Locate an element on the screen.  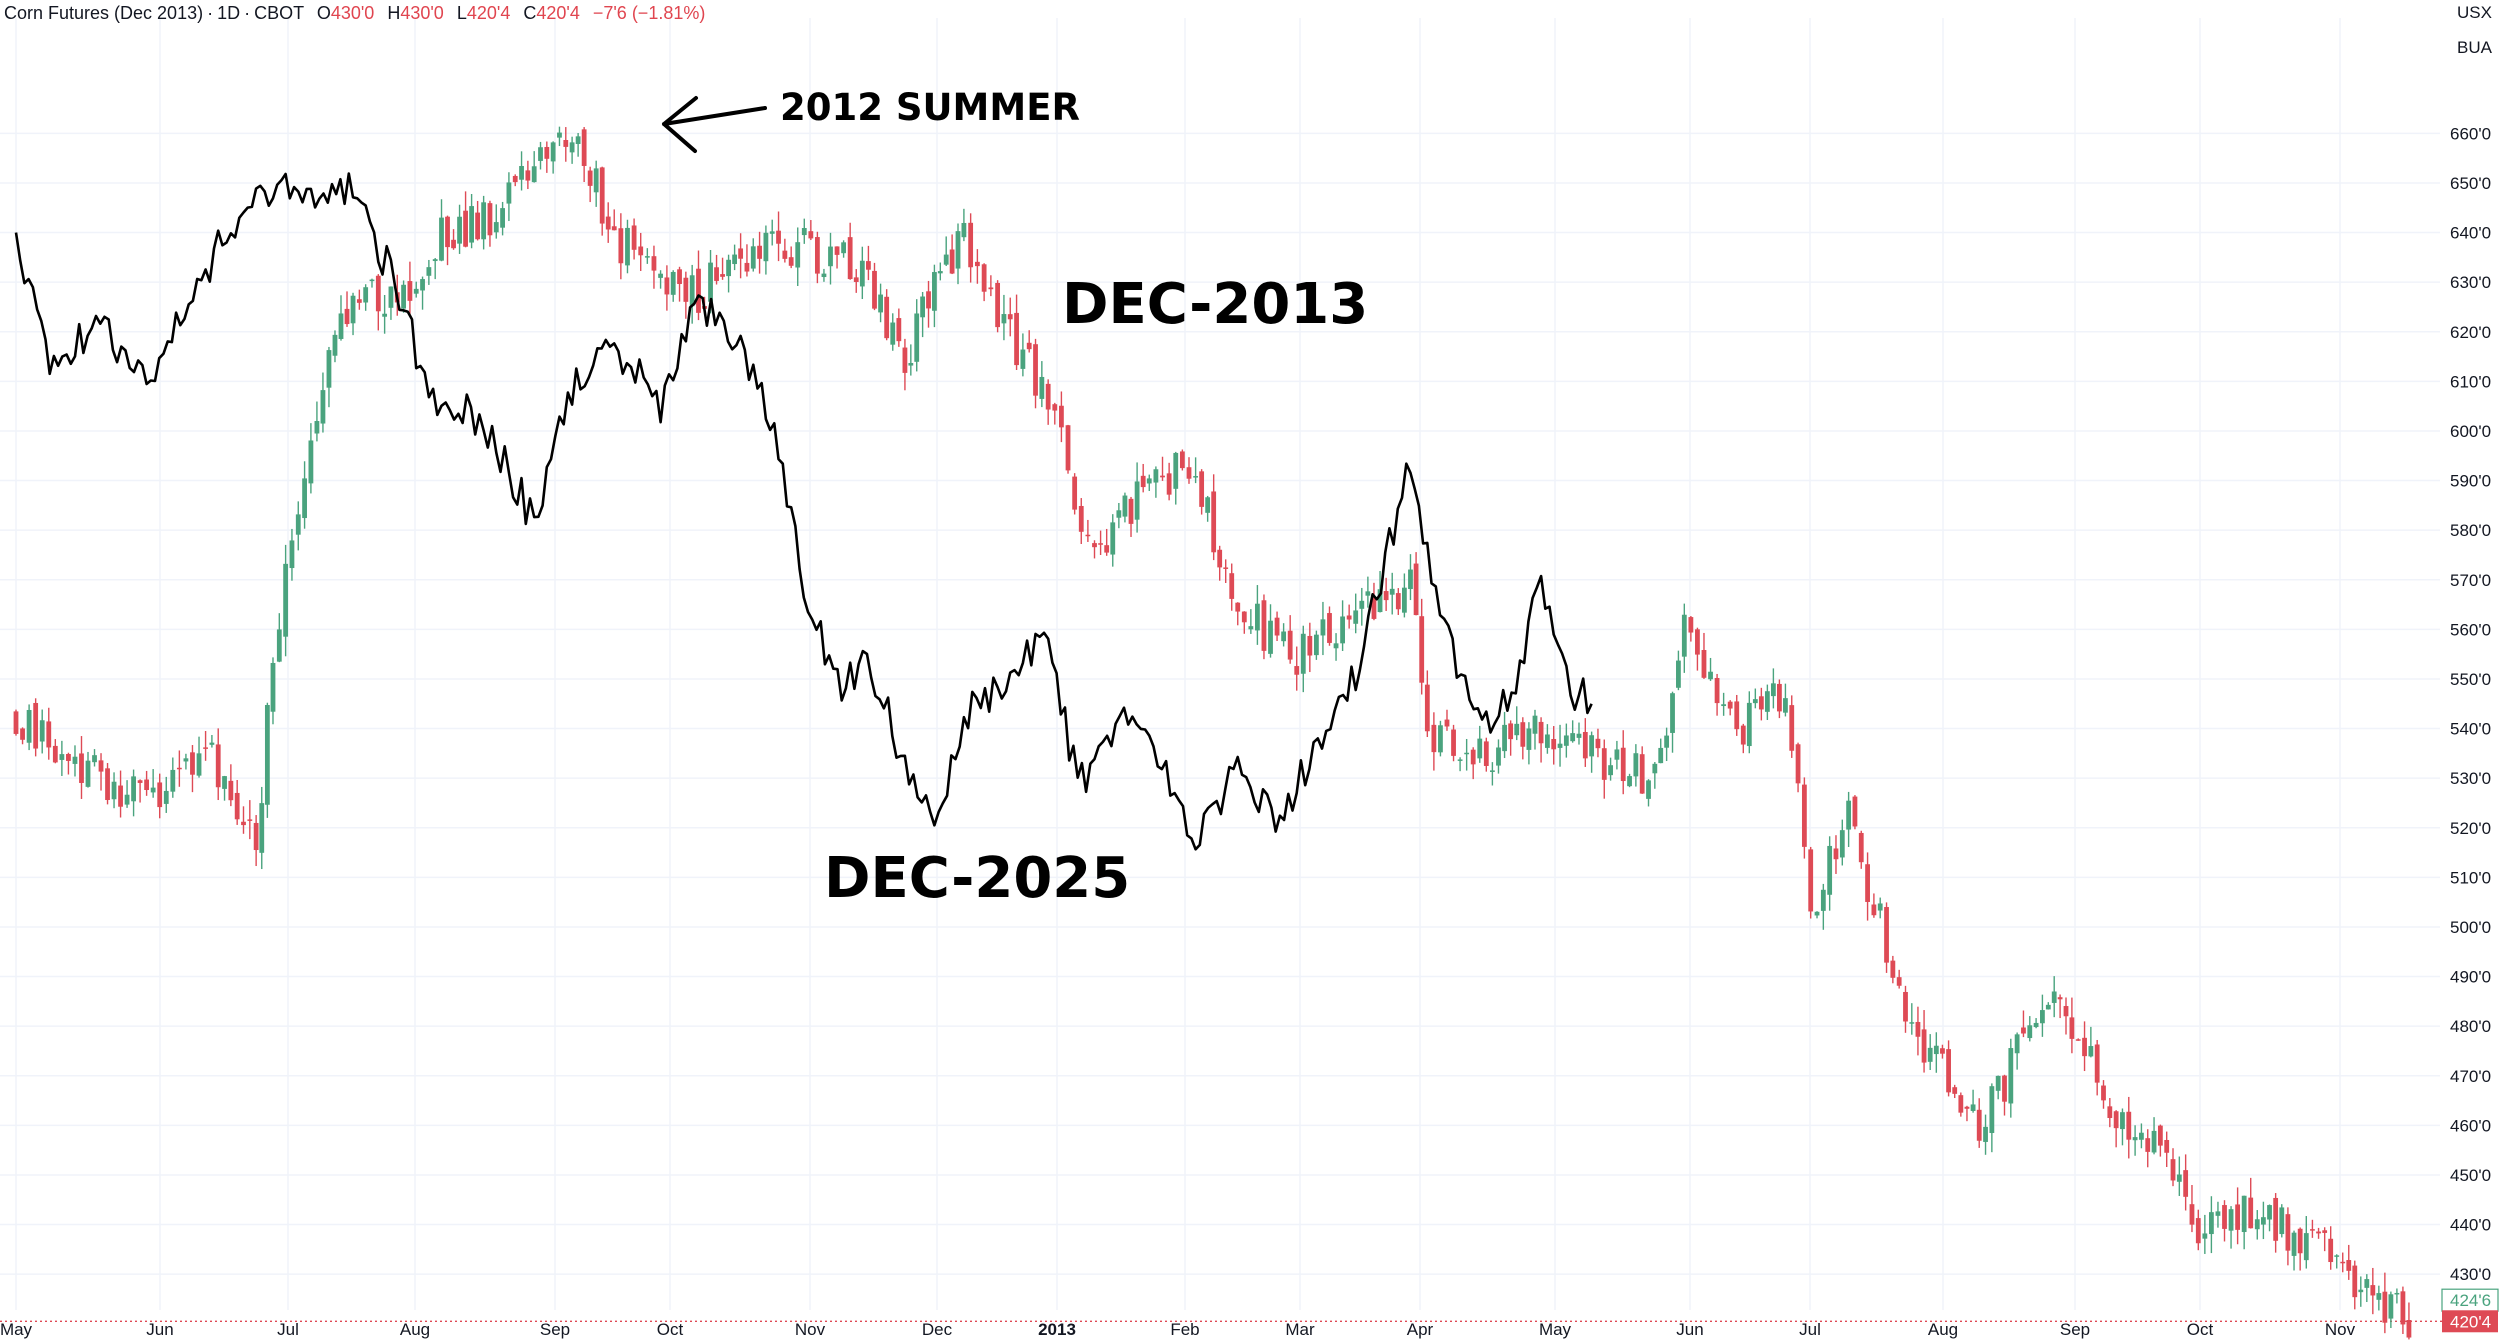
y-tick-label: 550'0 is located at coordinates (2470, 679).